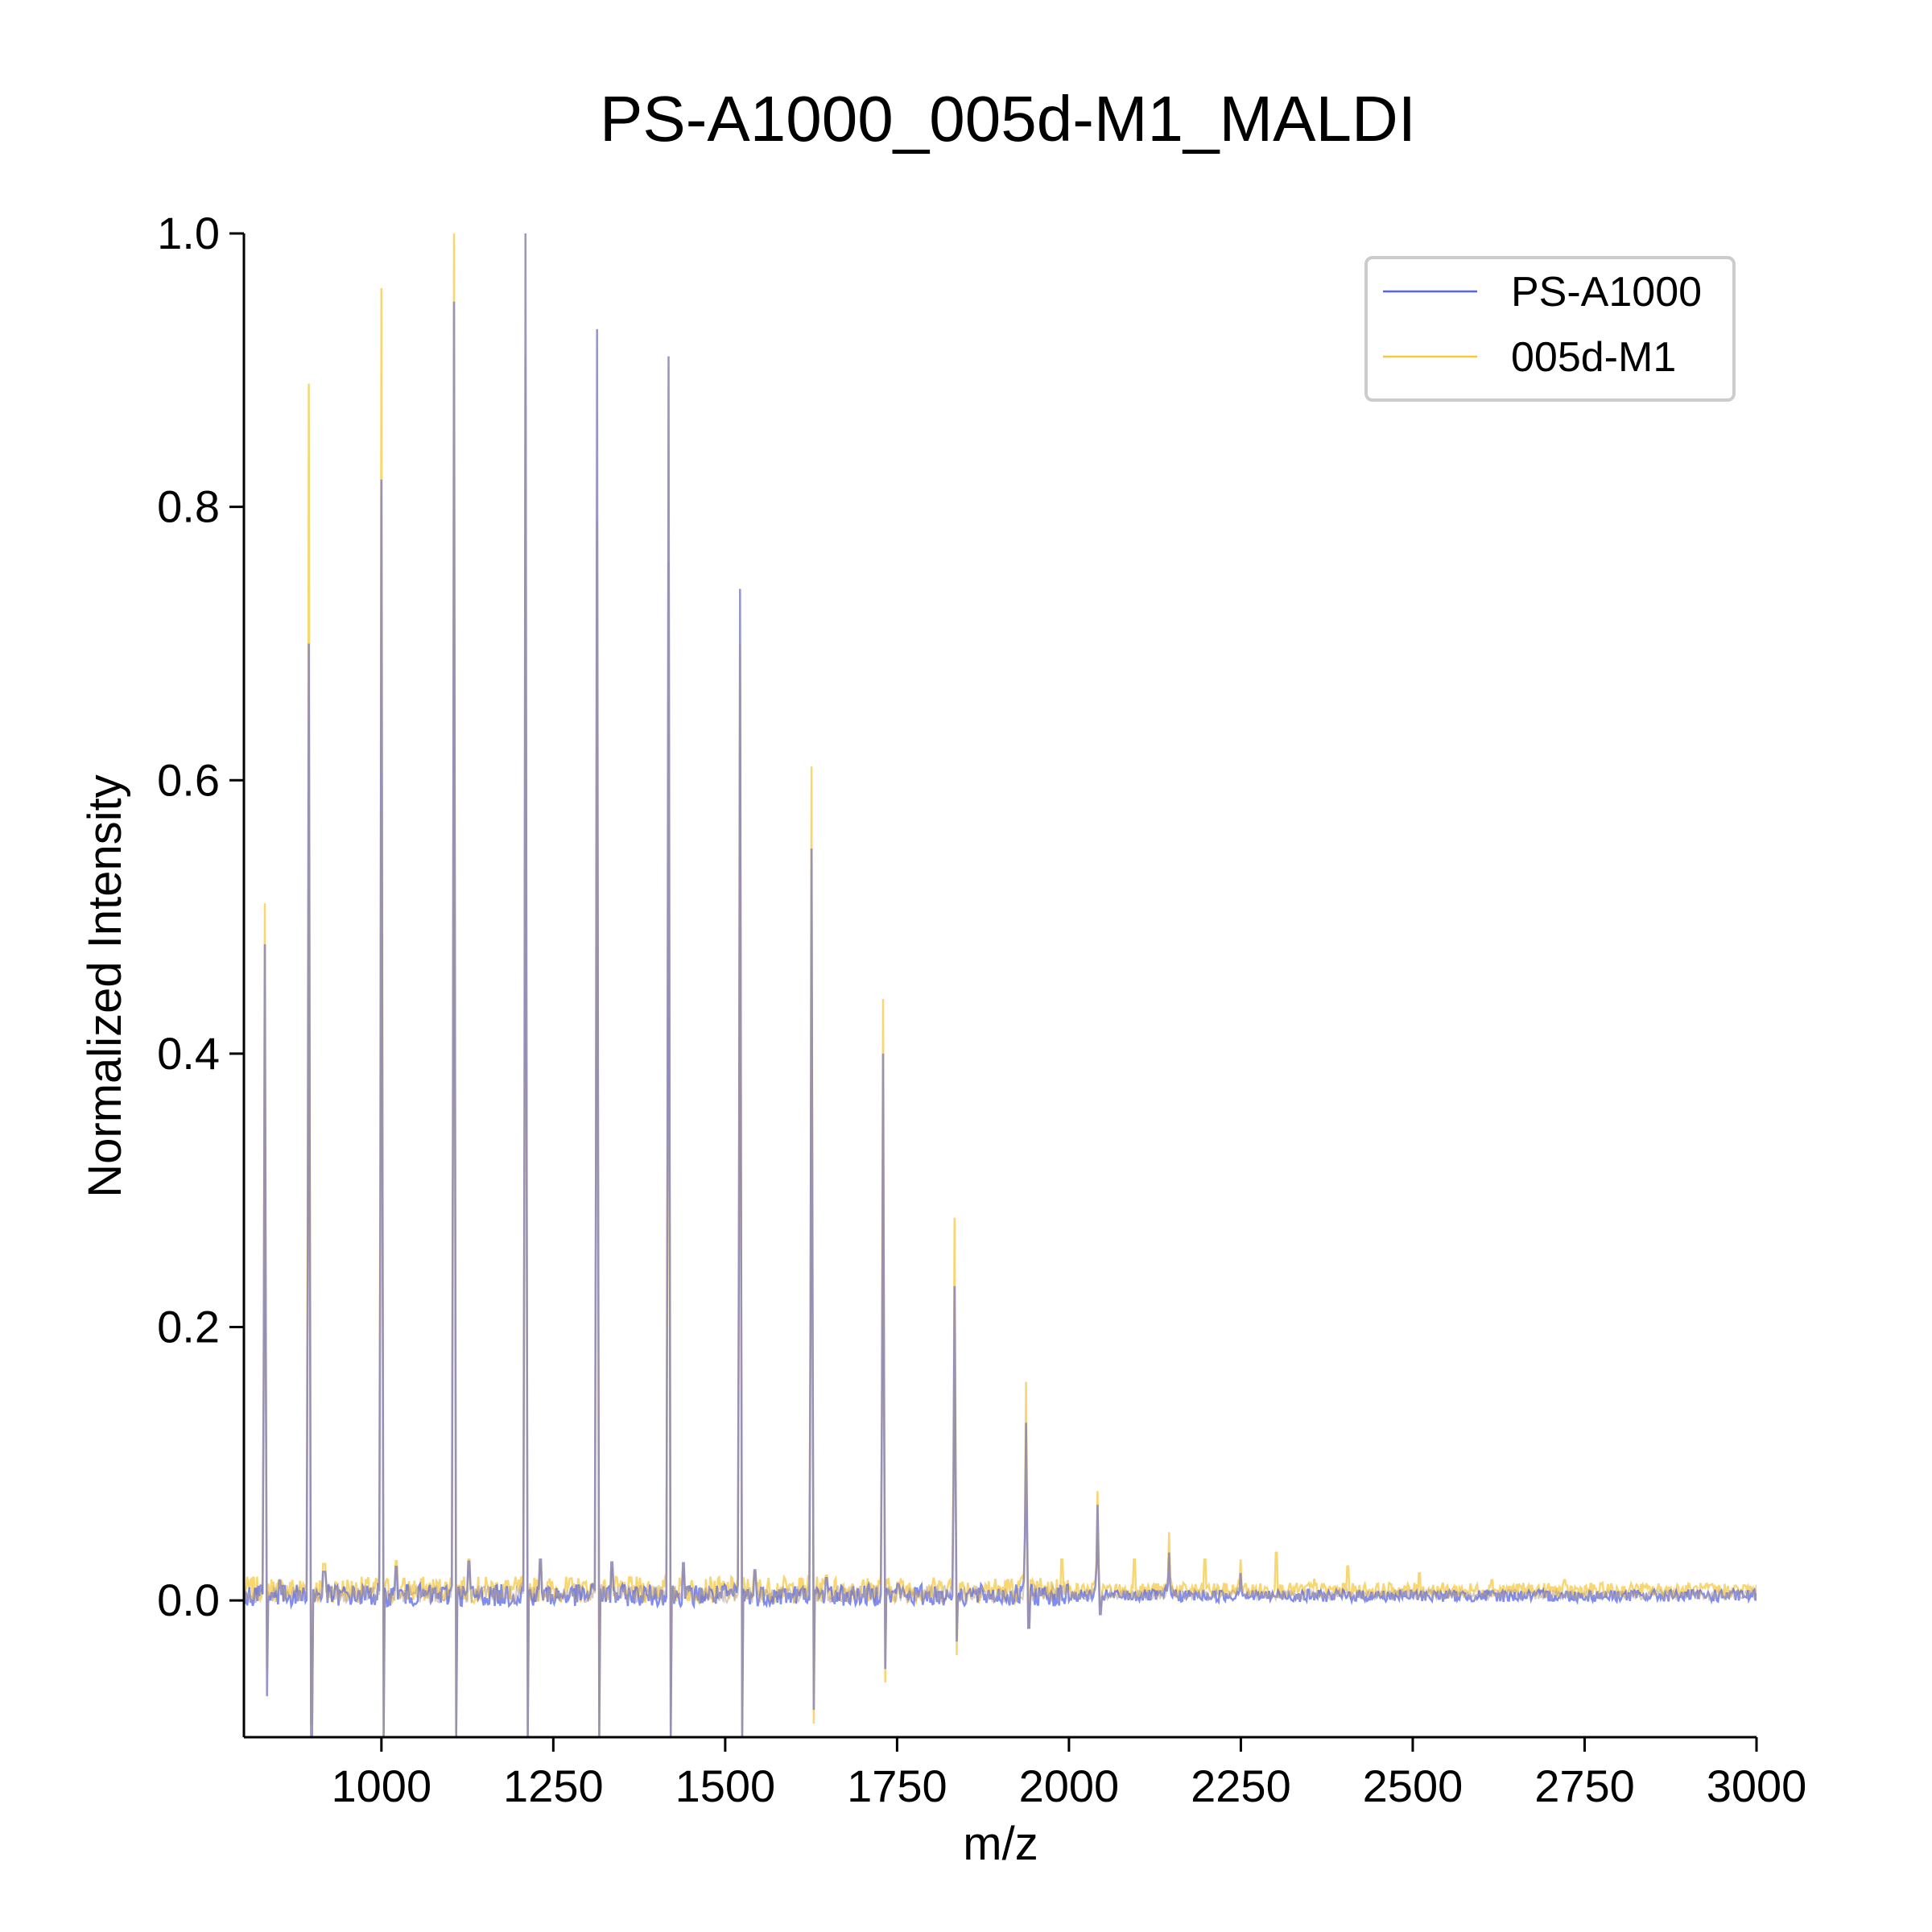  What do you see at coordinates (897, 1786) in the screenshot?
I see `x-tick-label: 1750` at bounding box center [897, 1786].